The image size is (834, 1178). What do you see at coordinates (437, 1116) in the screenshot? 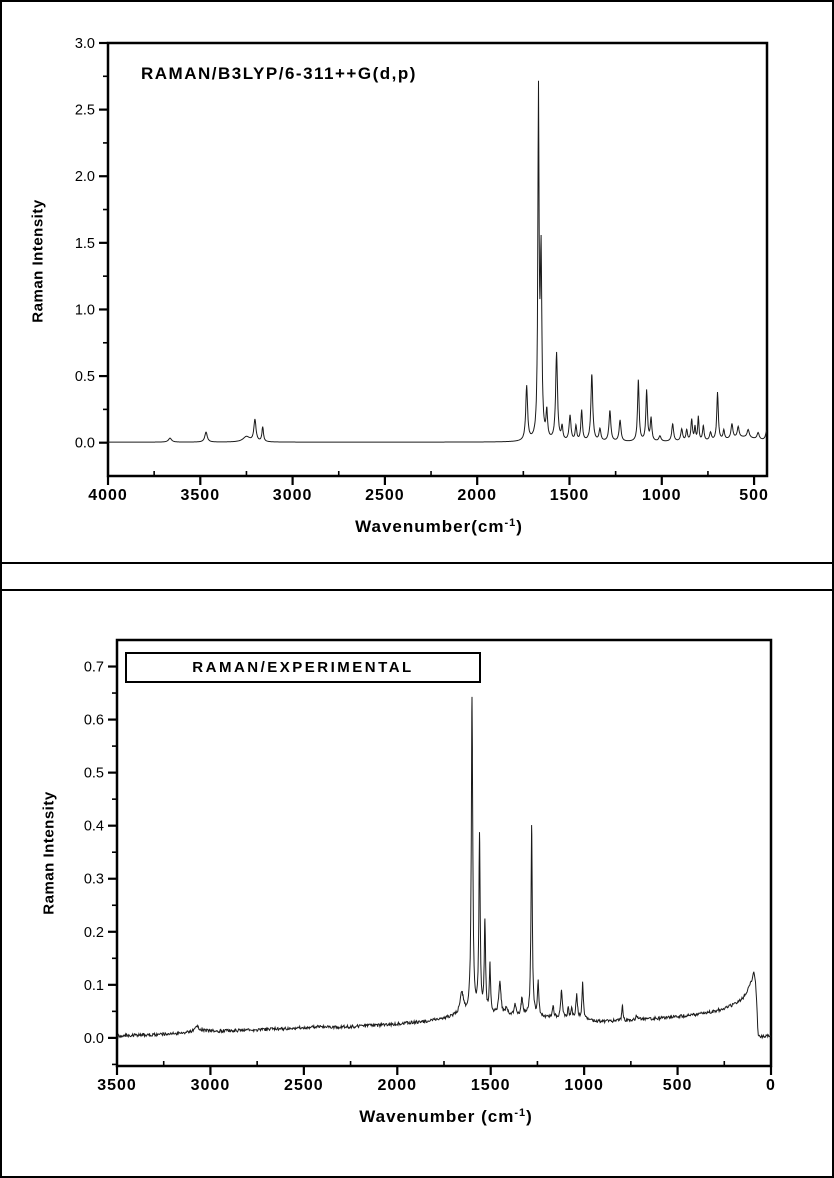
I see `plot2-x-axis-label-text: Wavenumber (cm` at bounding box center [437, 1116].